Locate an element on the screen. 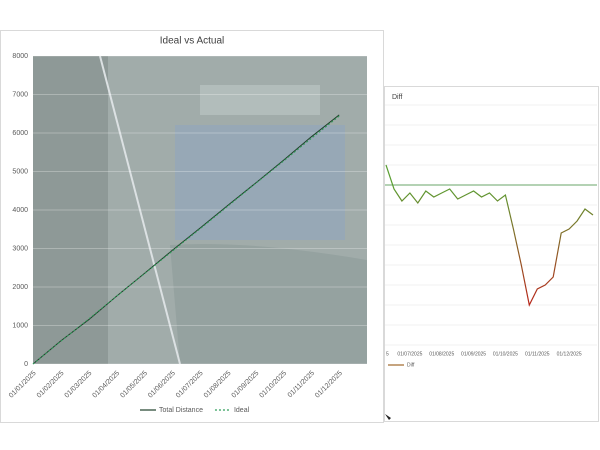  legend-label: Total Distance is located at coordinates (181, 410).